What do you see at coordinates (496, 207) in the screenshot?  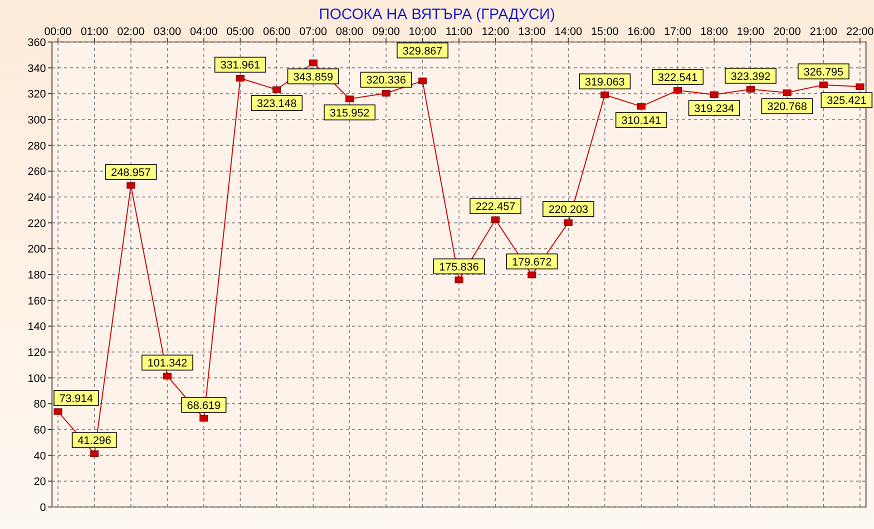 I see `data-label: 222.457` at bounding box center [496, 207].